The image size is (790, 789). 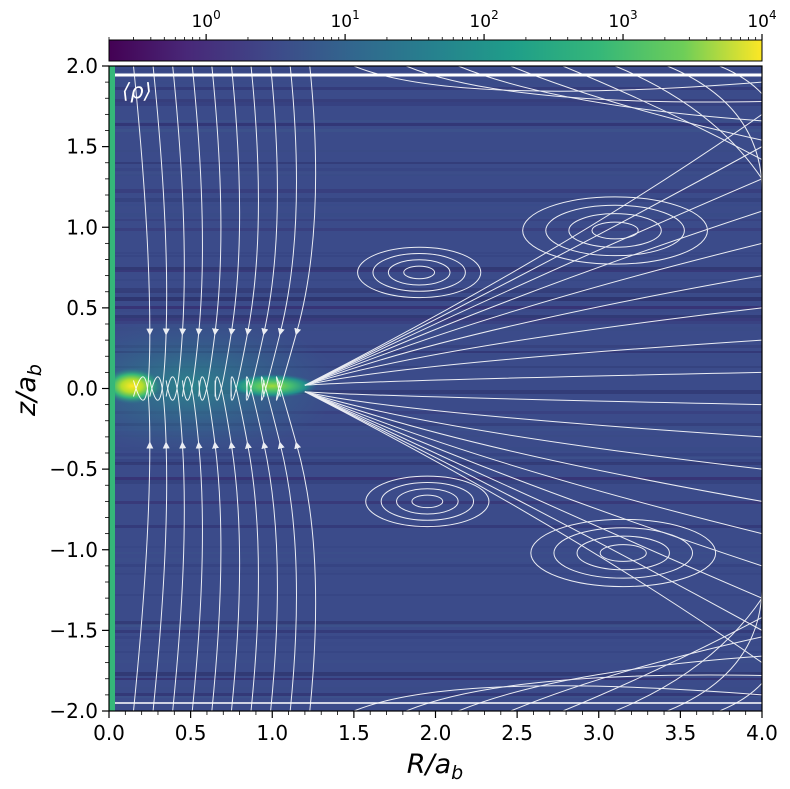 What do you see at coordinates (82, 147) in the screenshot?
I see `y-tick-label: 1.5` at bounding box center [82, 147].